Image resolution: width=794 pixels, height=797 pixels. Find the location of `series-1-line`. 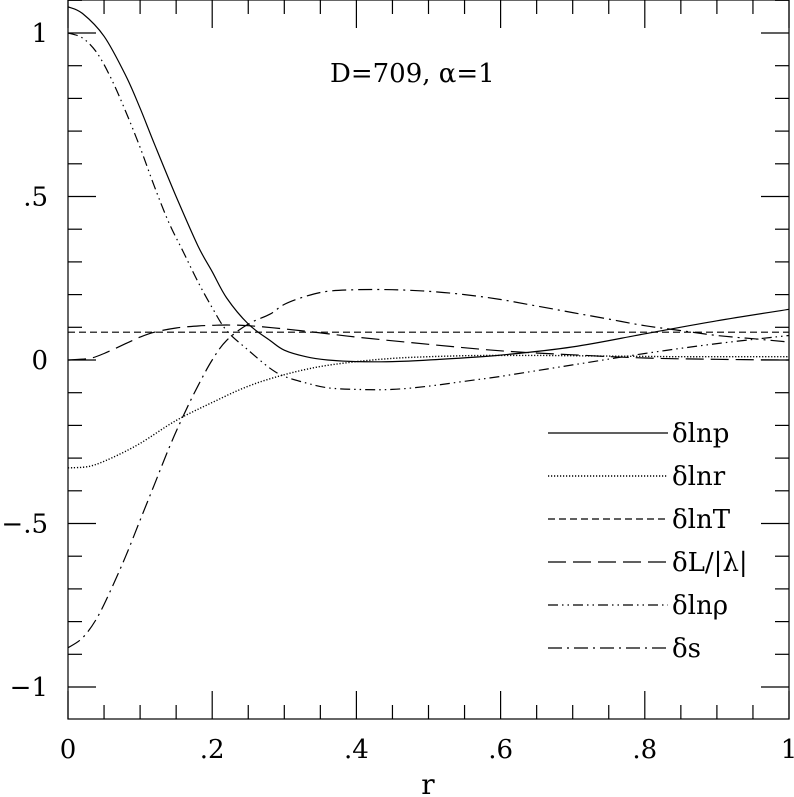

series-1-line is located at coordinates (428, 411).